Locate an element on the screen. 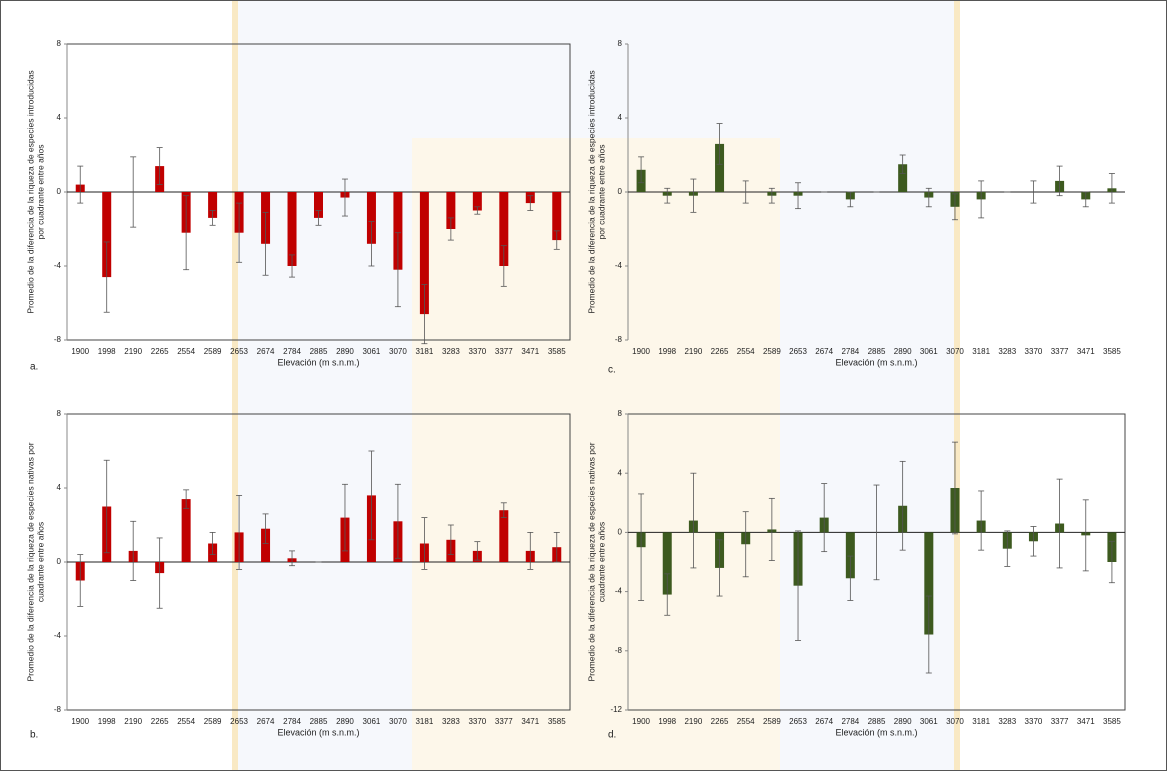 This screenshot has height=771, width=1167. y-tick-label: 0 is located at coordinates (59, 191).